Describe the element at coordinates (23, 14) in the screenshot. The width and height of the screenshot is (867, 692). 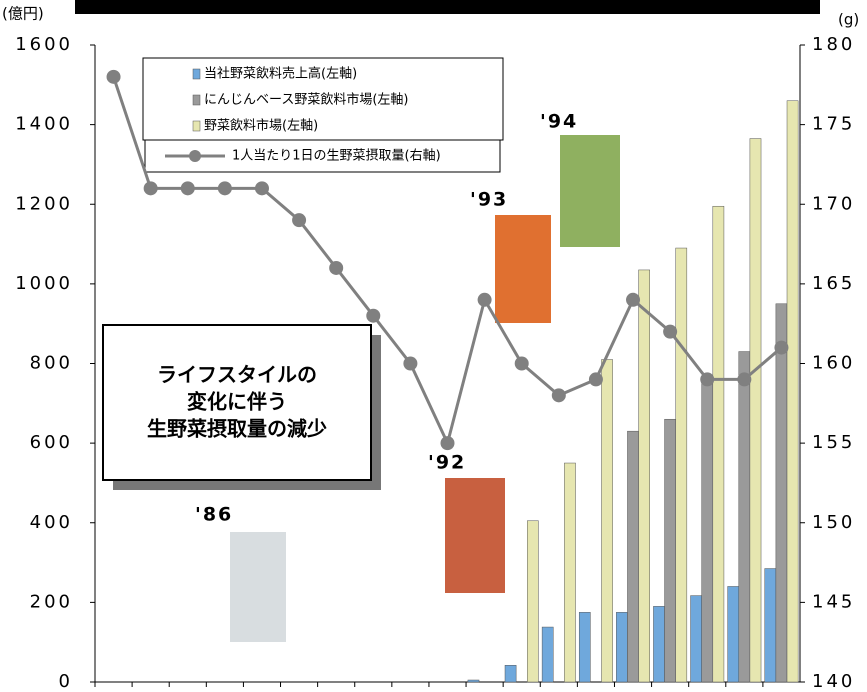
I see `y-unit: (億円)` at that location.